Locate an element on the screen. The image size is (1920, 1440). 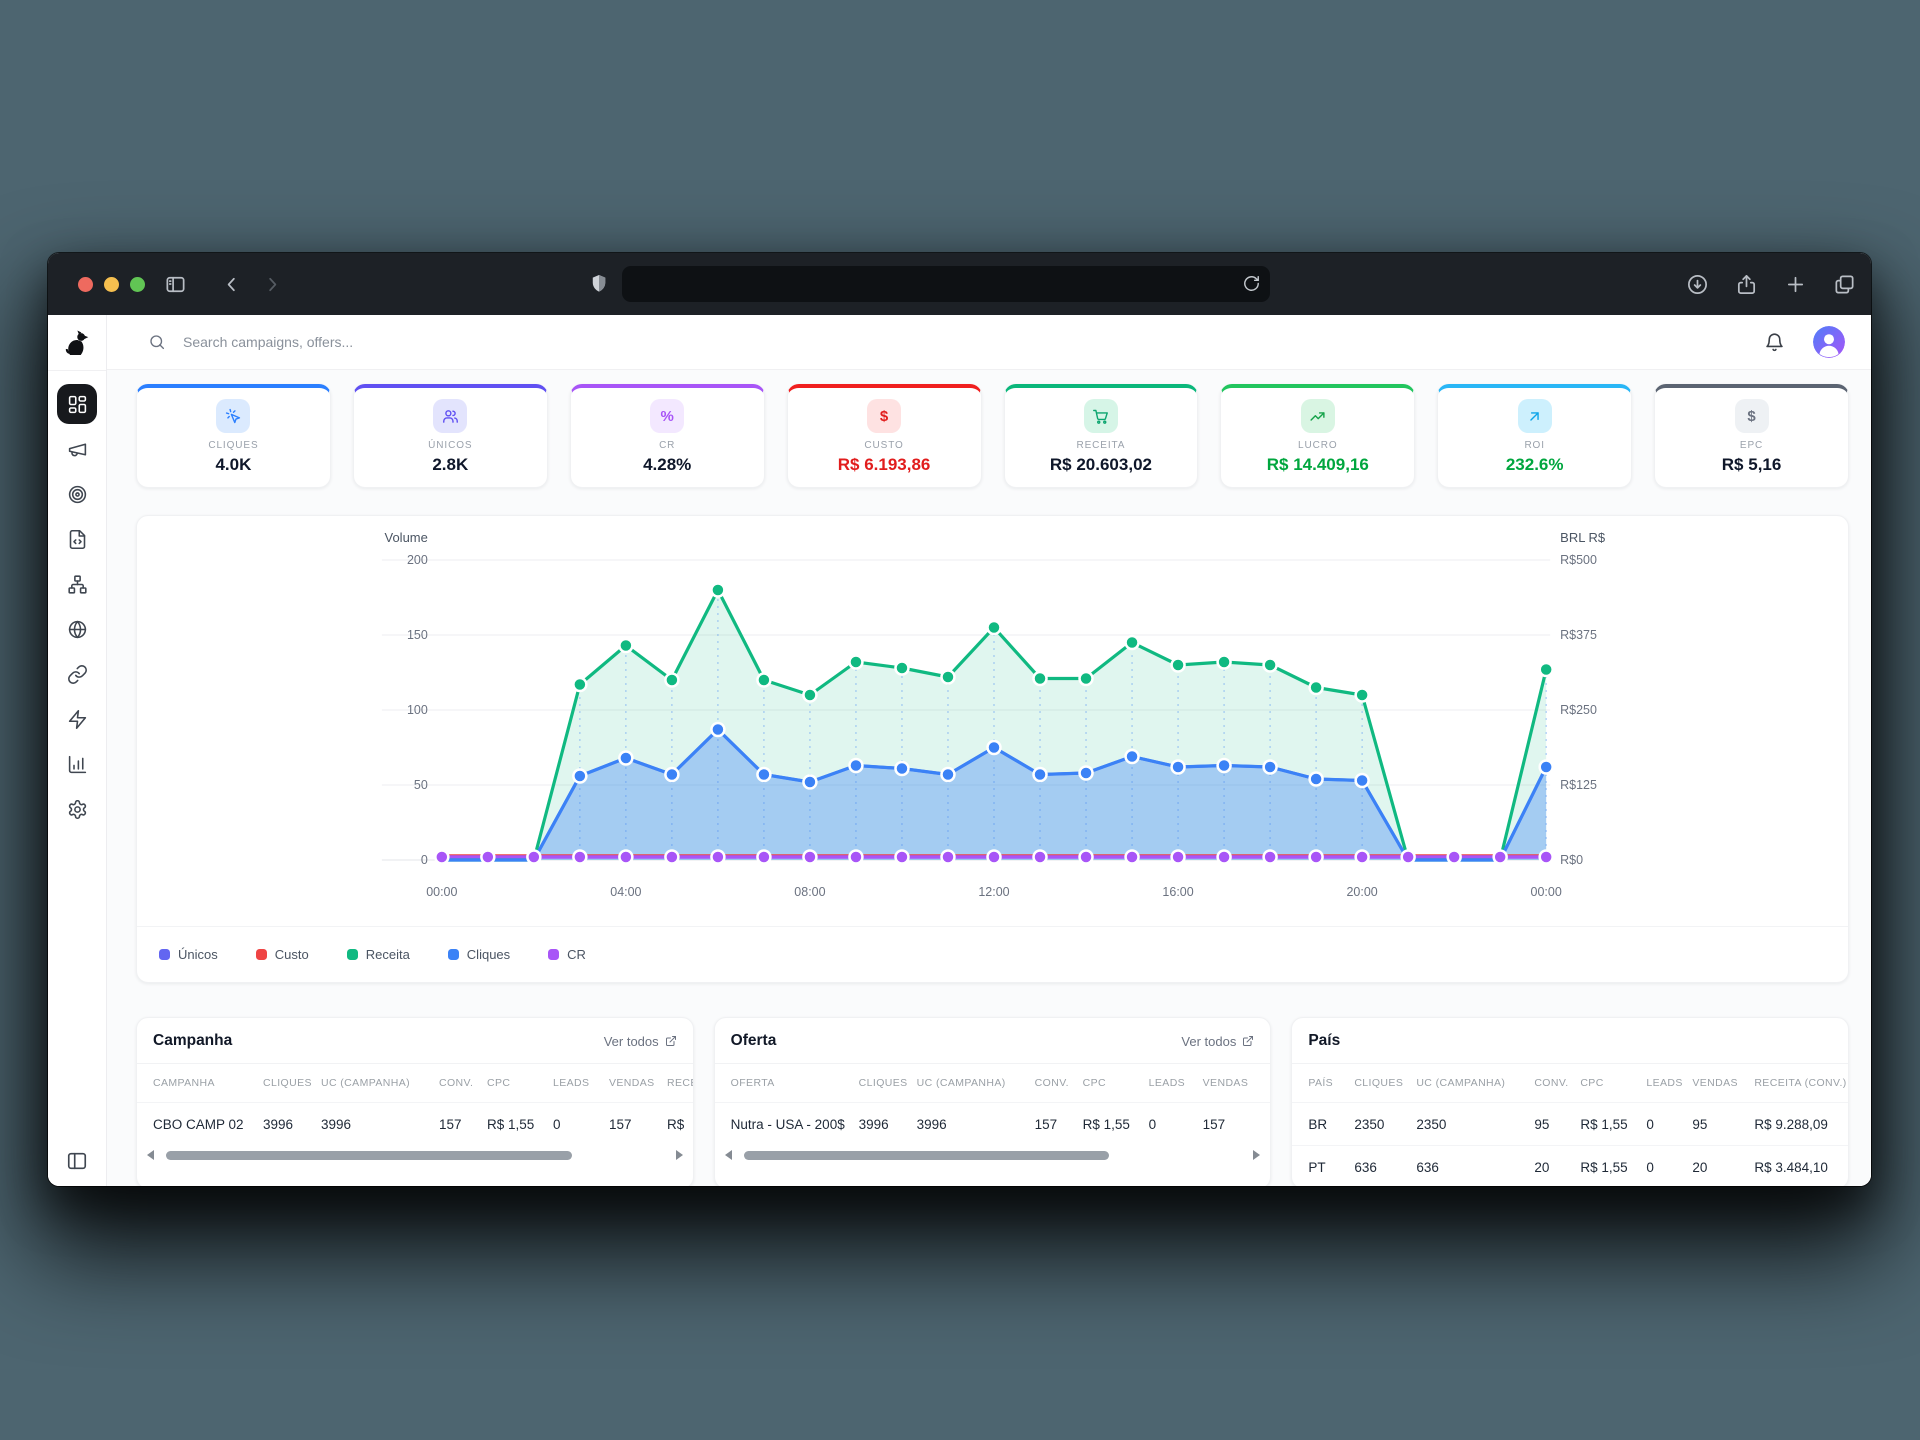
column-header: CPC is located at coordinates (1094, 1083).